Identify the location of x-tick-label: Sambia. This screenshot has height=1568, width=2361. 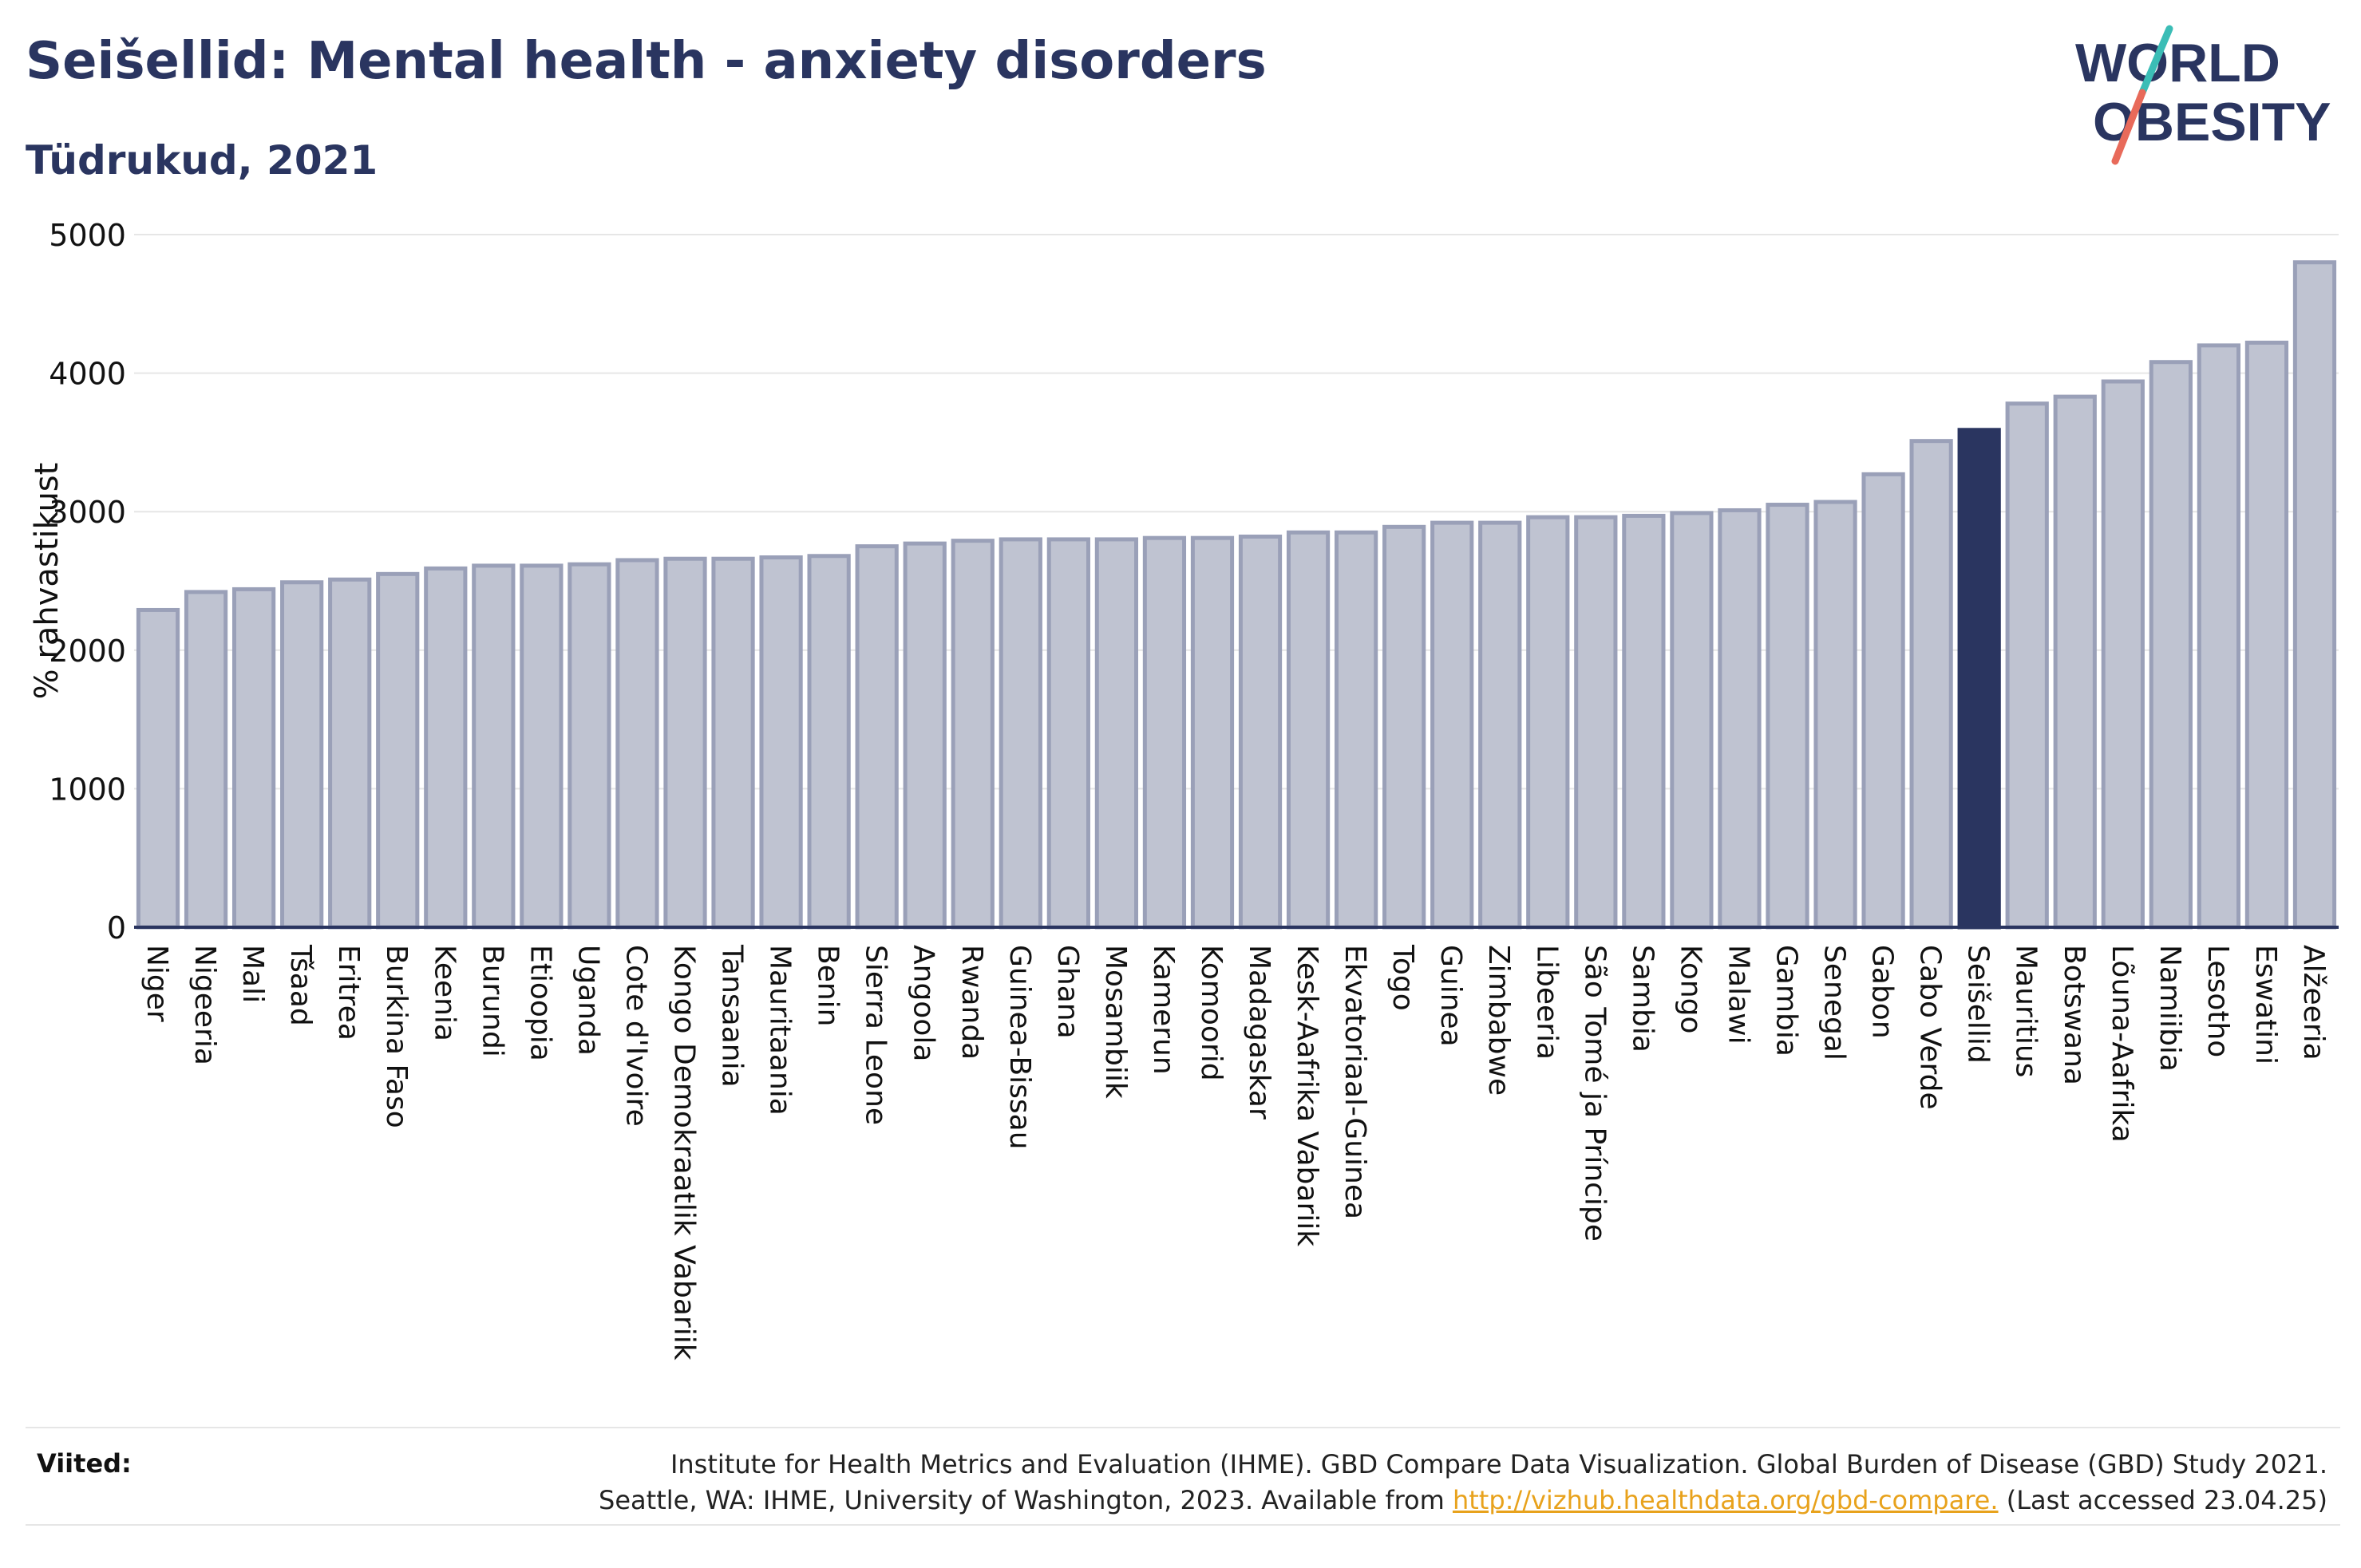
(1642, 999).